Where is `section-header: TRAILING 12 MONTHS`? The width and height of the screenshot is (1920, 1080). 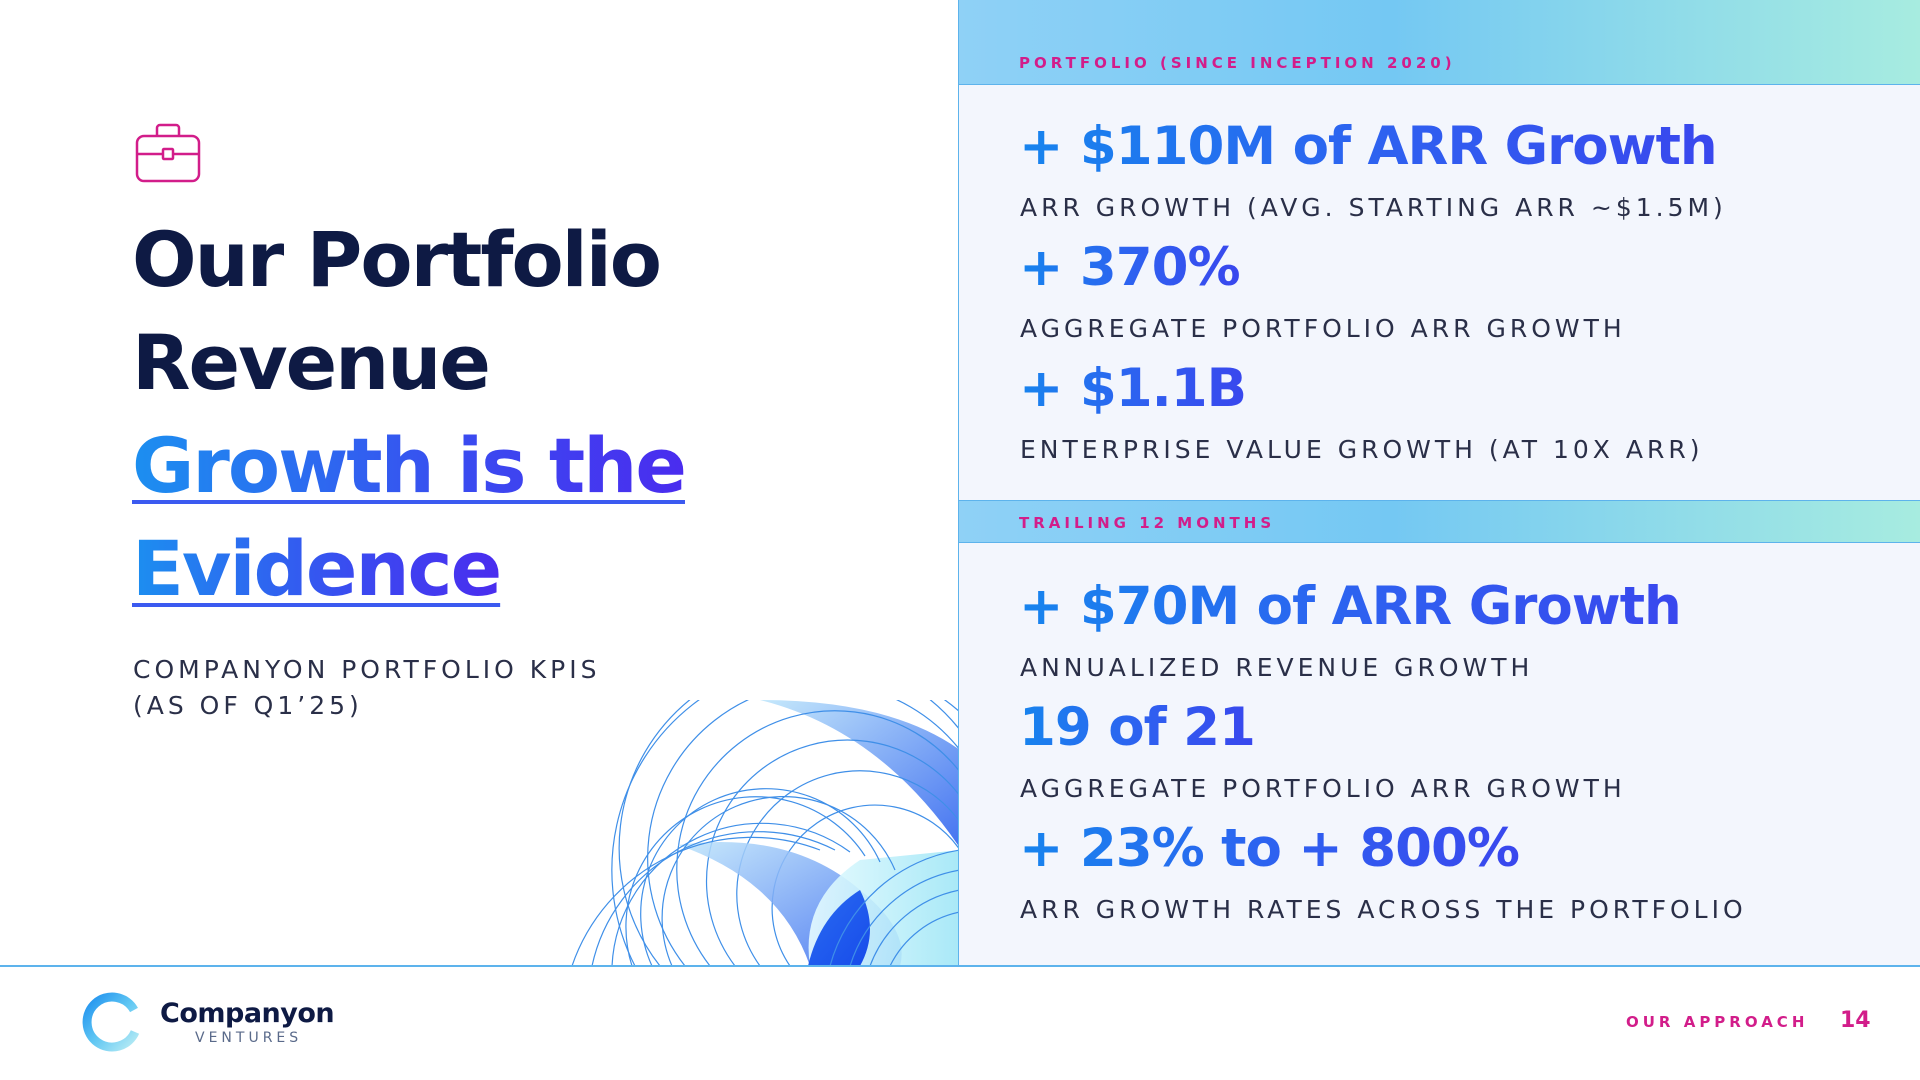
section-header: TRAILING 12 MONTHS is located at coordinates (1439, 521).